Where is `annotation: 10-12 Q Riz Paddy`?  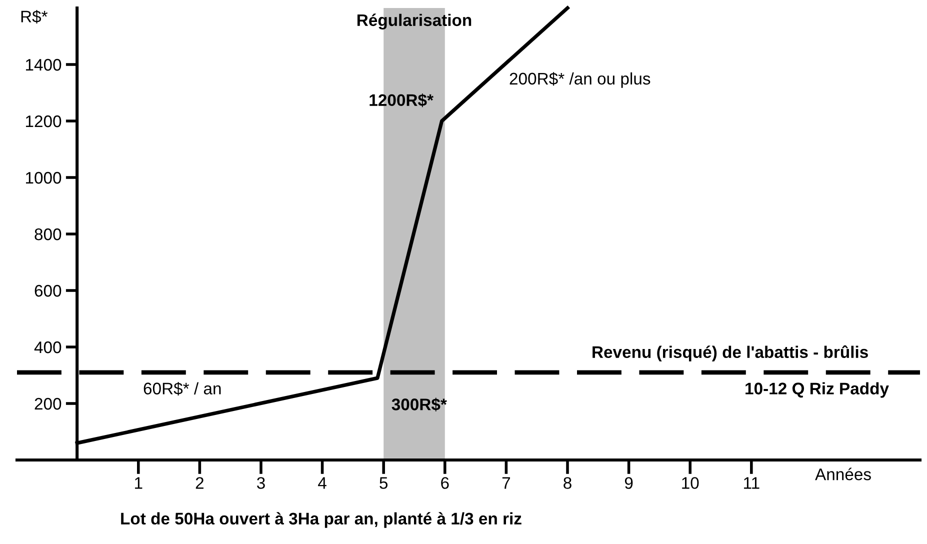
annotation: 10-12 Q Riz Paddy is located at coordinates (817, 390).